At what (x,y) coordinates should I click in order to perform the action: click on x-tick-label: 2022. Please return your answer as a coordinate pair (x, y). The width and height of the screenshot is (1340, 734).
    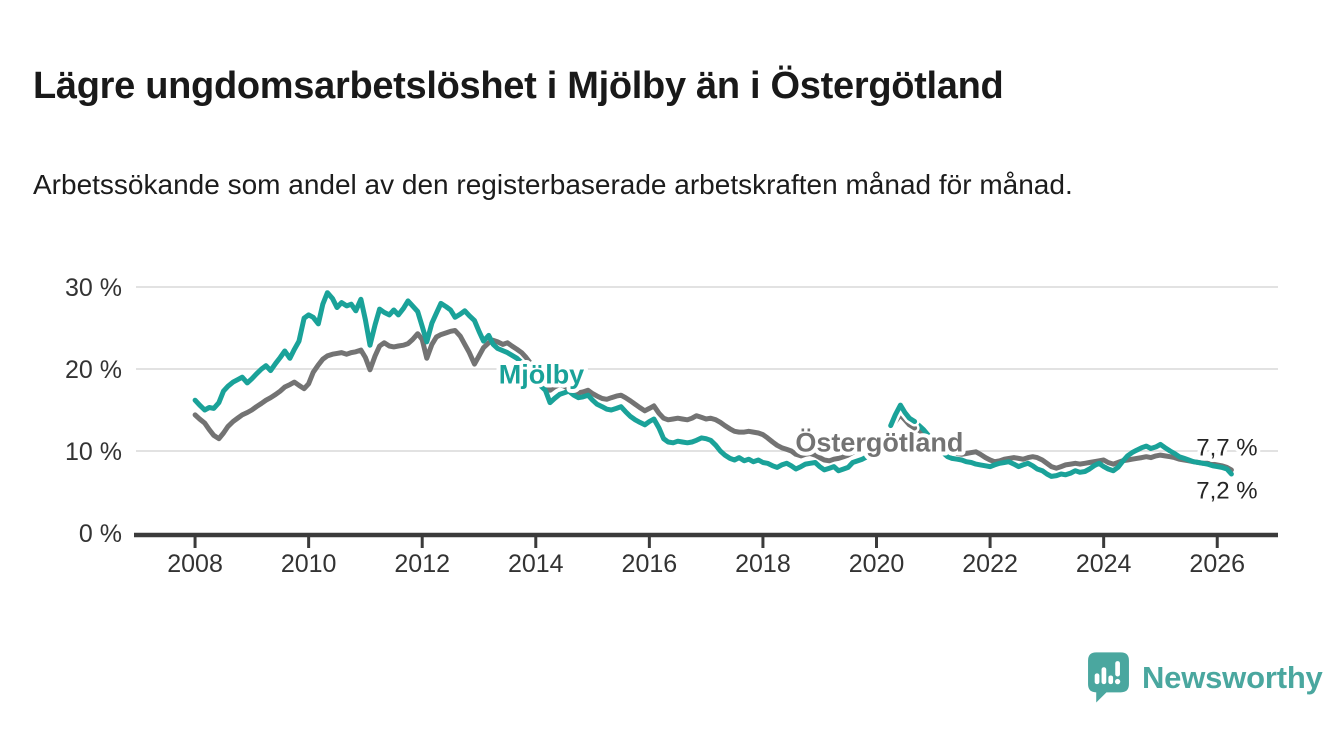
    Looking at the image, I should click on (990, 564).